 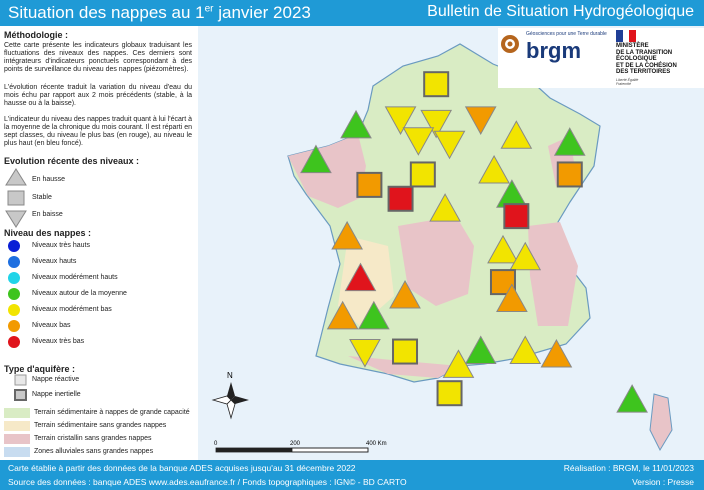 I want to click on ministry-line-1: MINISTÈRE, so click(x=632, y=46).